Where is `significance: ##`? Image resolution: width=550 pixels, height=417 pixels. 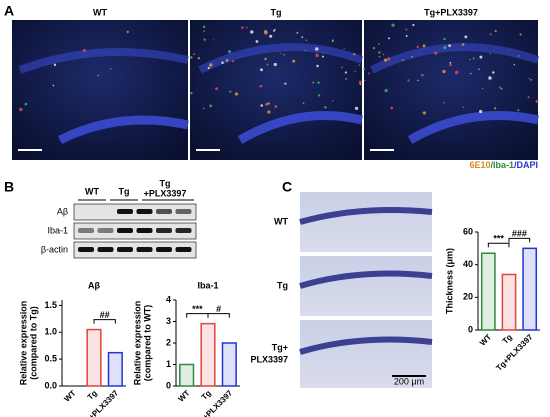
significance: ## is located at coordinates (105, 315).